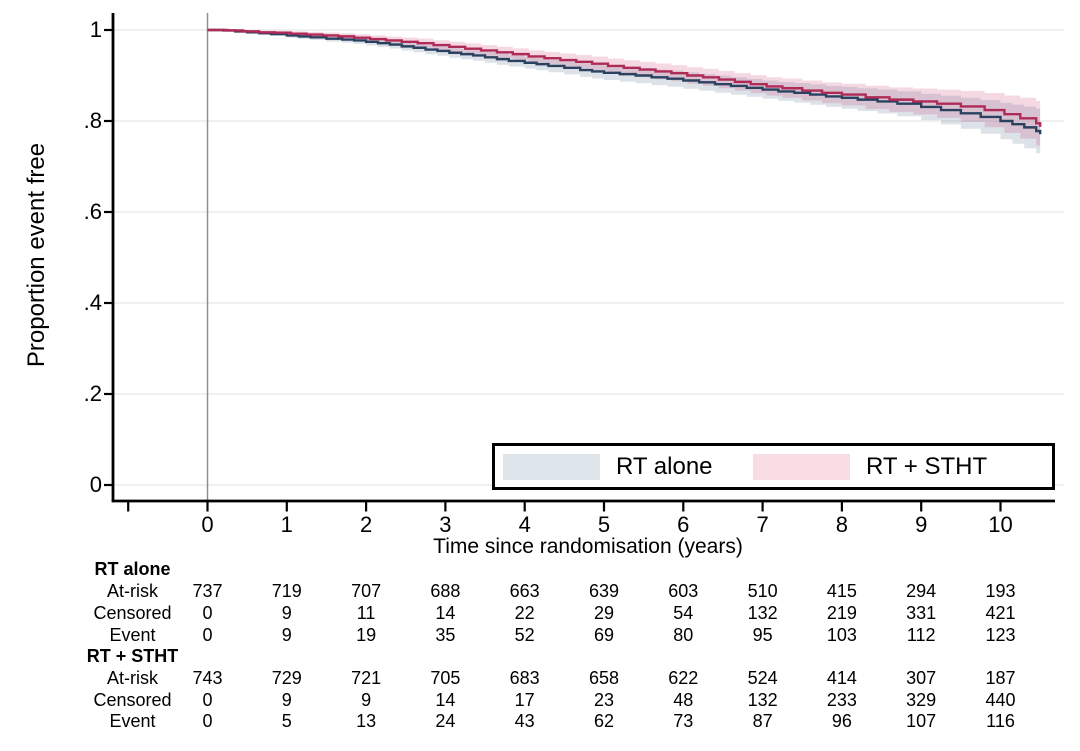  I want to click on risk-table-group-header: RT + STHT, so click(132, 656).